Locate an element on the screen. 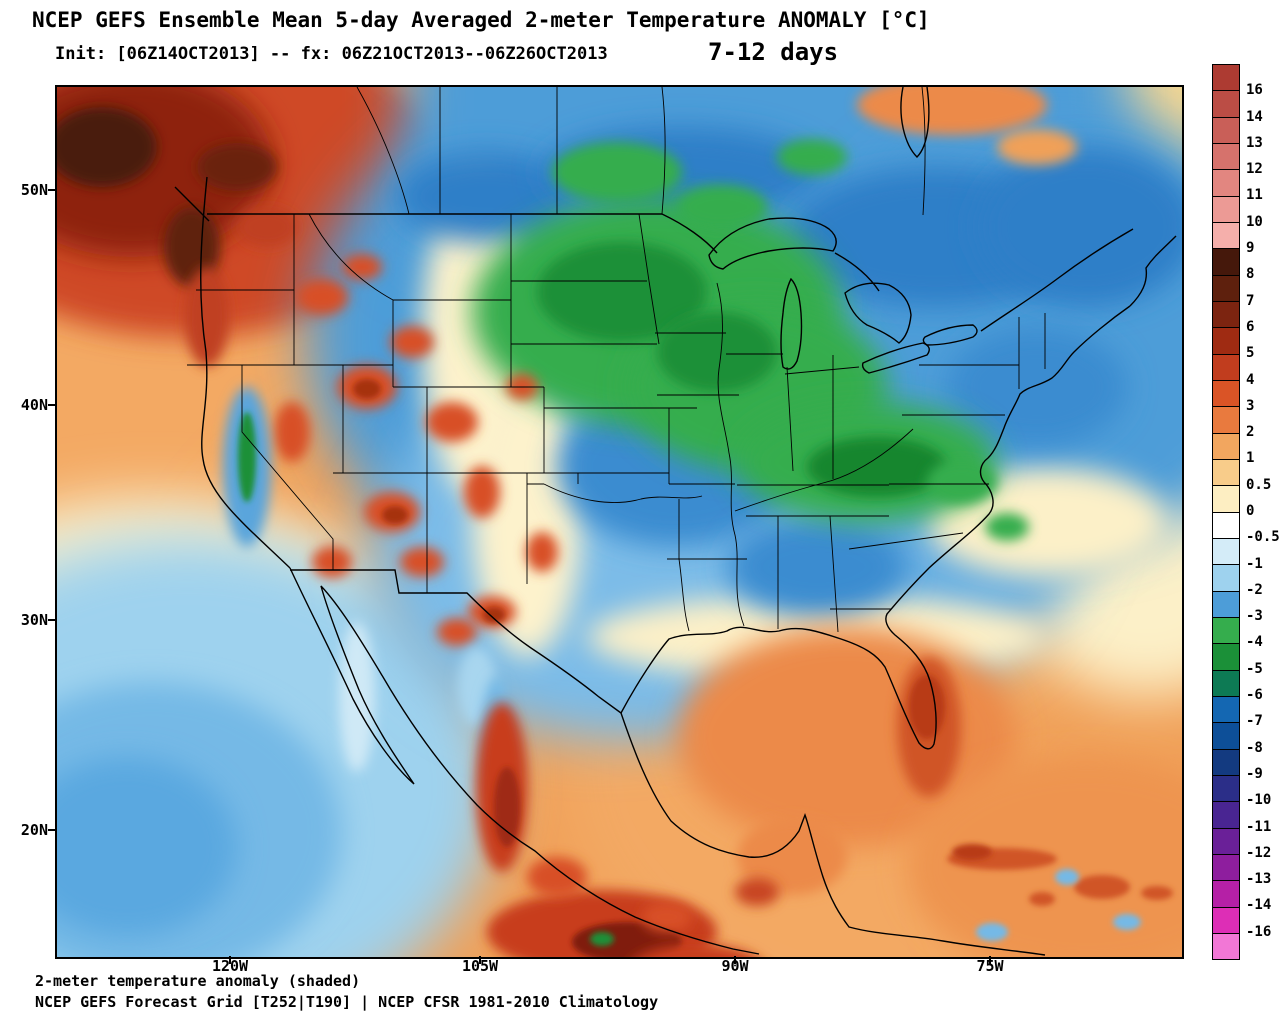 Image resolution: width=1280 pixels, height=1024 pixels. colorbar-label: -8 is located at coordinates (1254, 747).